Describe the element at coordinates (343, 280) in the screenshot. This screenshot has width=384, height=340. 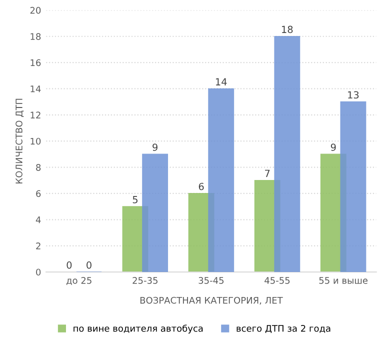
I see `x-tick-label: 55 и выше` at that location.